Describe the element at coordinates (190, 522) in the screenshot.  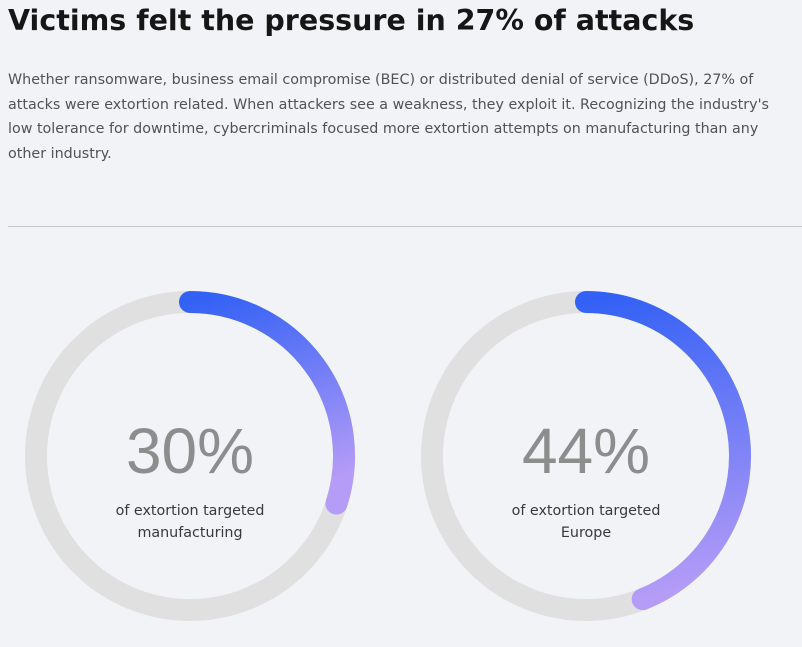
I see `stat-caption: of extortion targeted manufacturing` at that location.